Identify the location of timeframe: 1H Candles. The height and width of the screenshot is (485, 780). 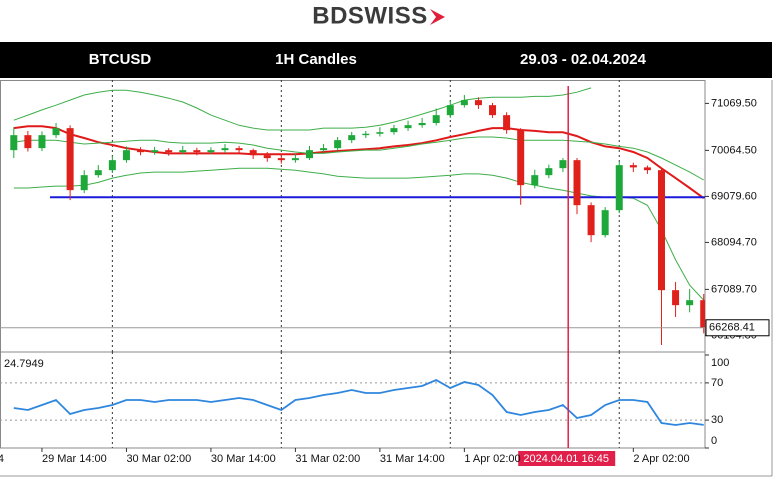
(316, 59).